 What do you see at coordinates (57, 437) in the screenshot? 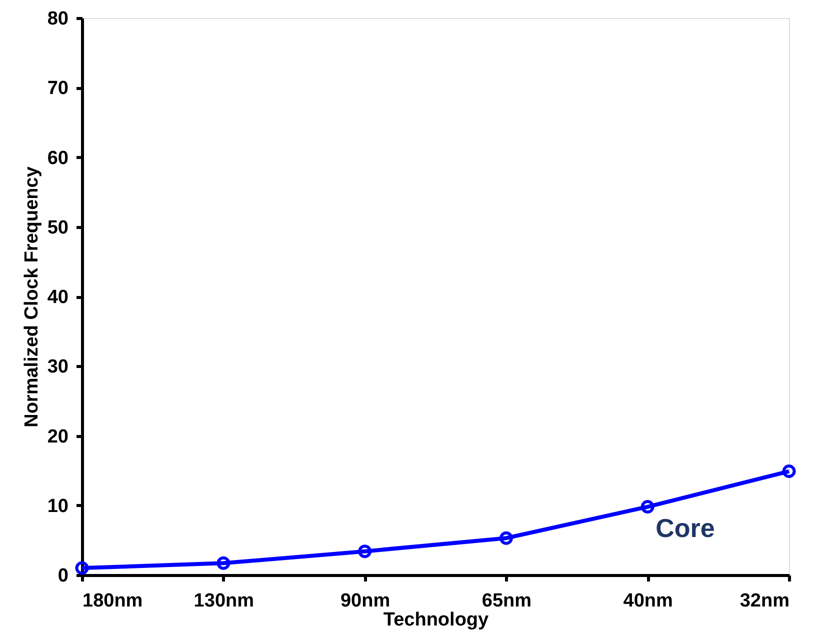
I see `y-tick-label: 20` at bounding box center [57, 437].